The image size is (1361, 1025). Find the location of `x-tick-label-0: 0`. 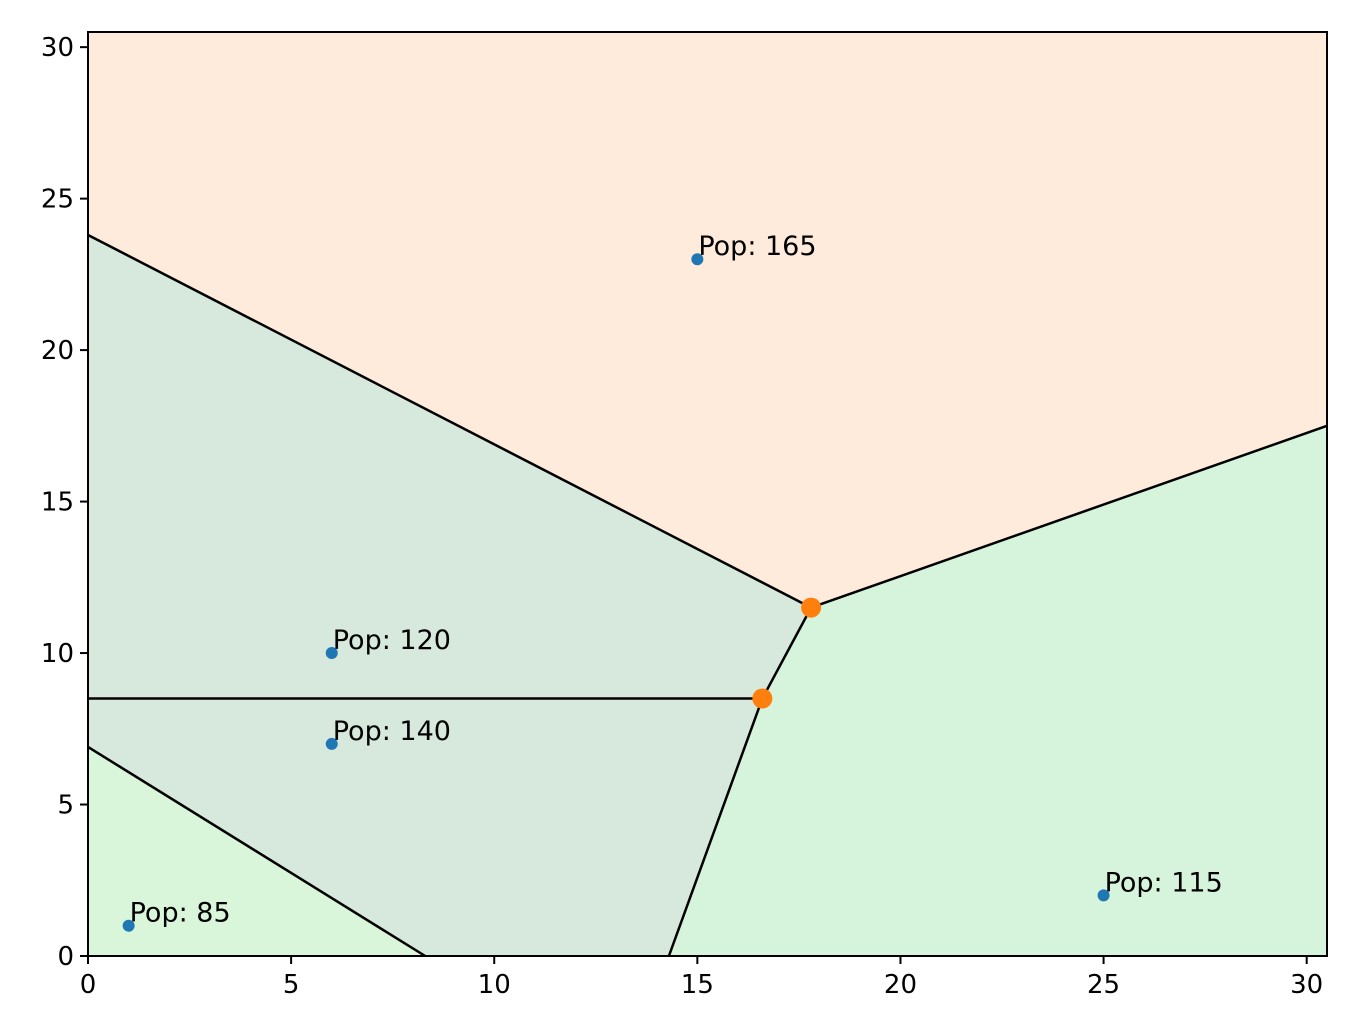

x-tick-label-0: 0 is located at coordinates (88, 985).